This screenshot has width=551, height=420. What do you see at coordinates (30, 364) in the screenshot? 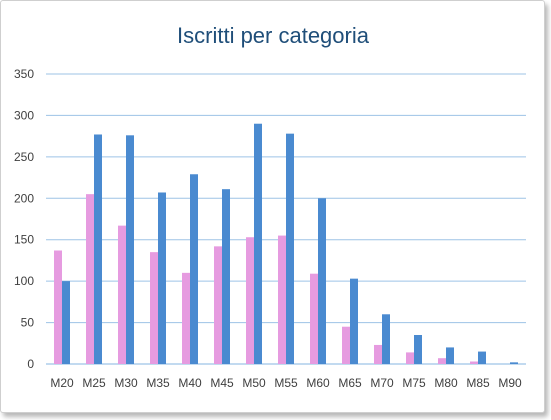
I see `y-tick-label: 0` at bounding box center [30, 364].